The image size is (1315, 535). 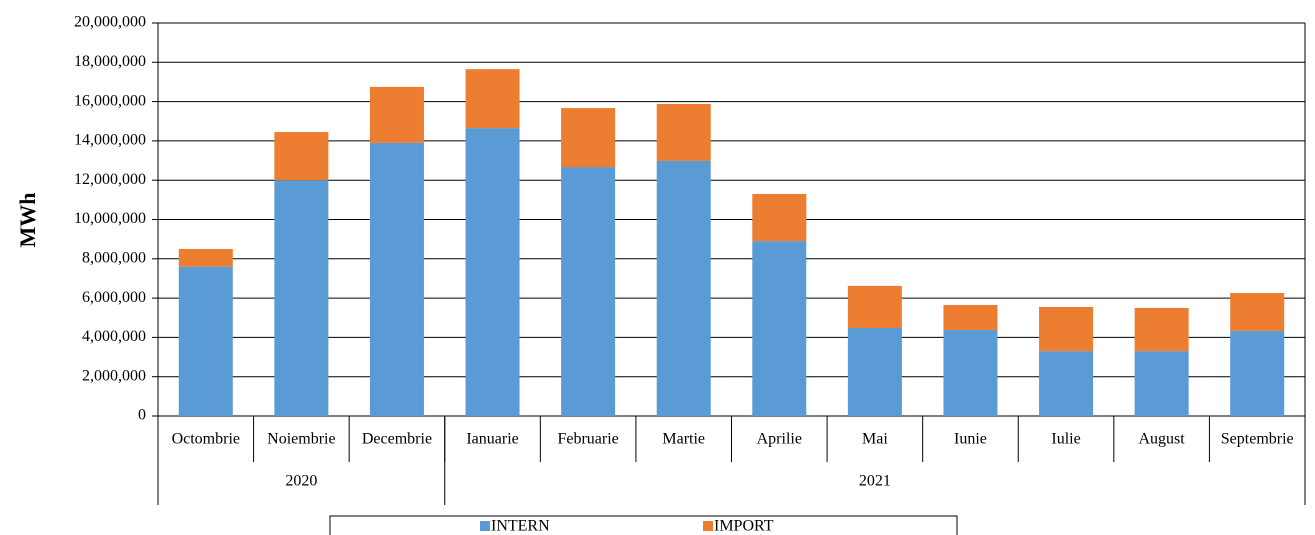 What do you see at coordinates (110, 218) in the screenshot?
I see `y-tick-label: 10,000,000` at bounding box center [110, 218].